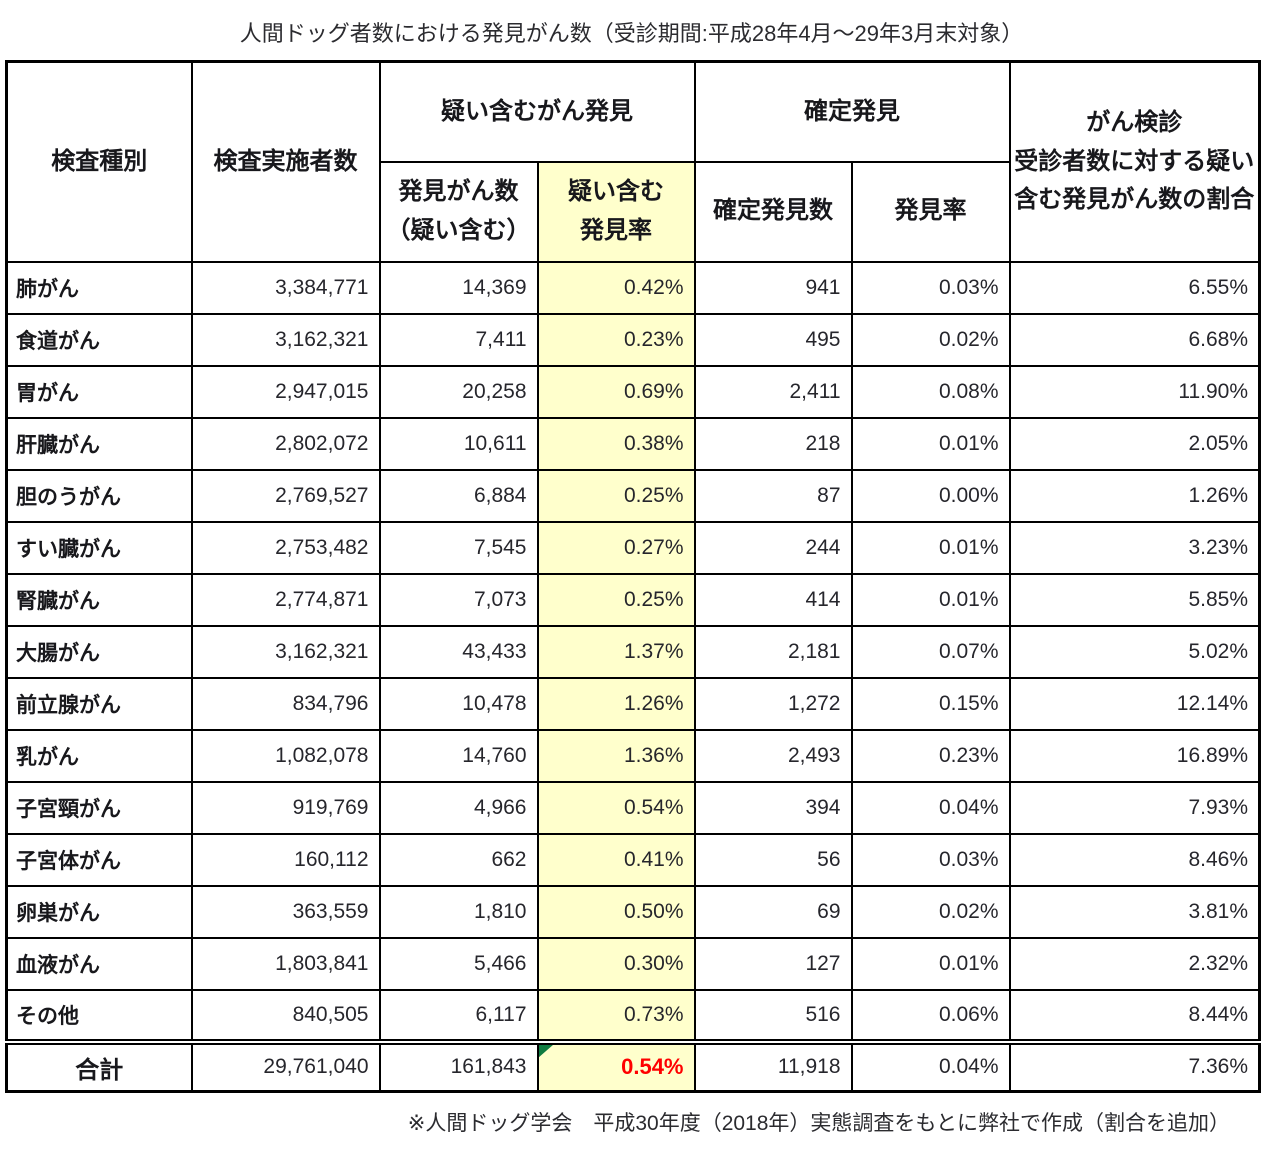 This screenshot has width=1263, height=1155. I want to click on participants-cell: 2,947,015, so click(285, 391).